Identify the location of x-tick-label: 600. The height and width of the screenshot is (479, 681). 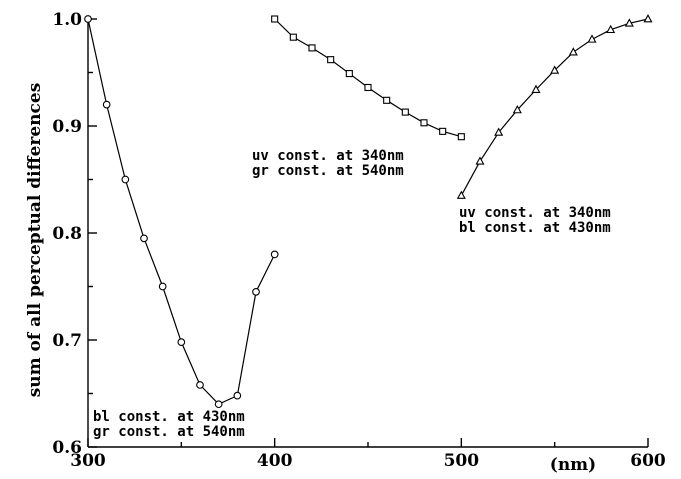
(648, 461).